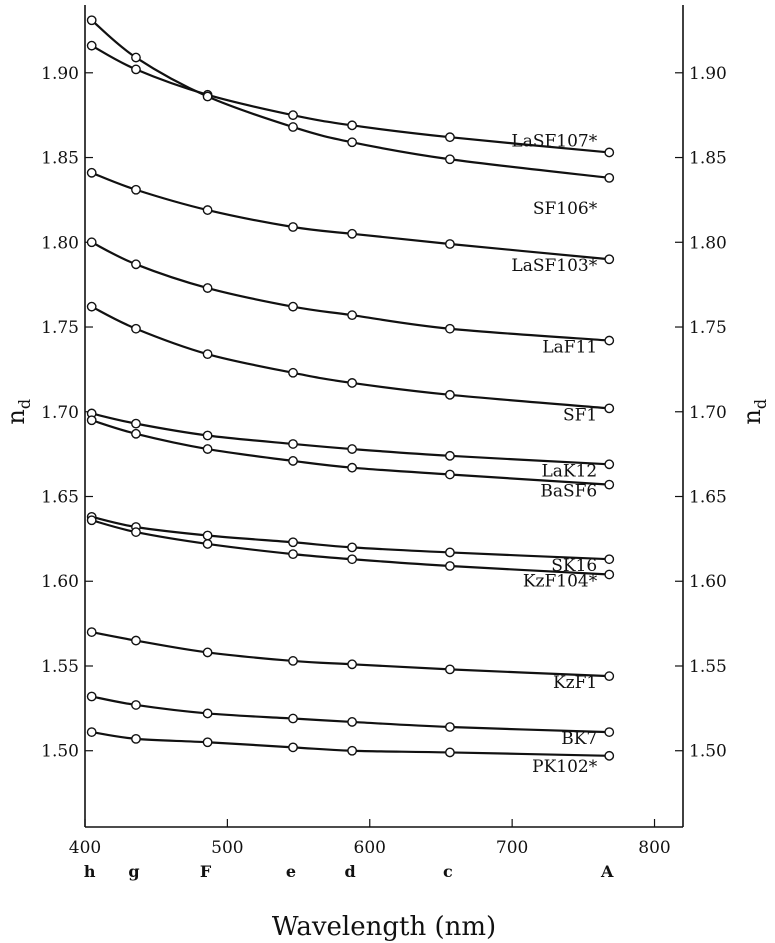 Image resolution: width=775 pixels, height=943 pixels. What do you see at coordinates (654, 848) in the screenshot?
I see `x-tick-label: 800` at bounding box center [654, 848].